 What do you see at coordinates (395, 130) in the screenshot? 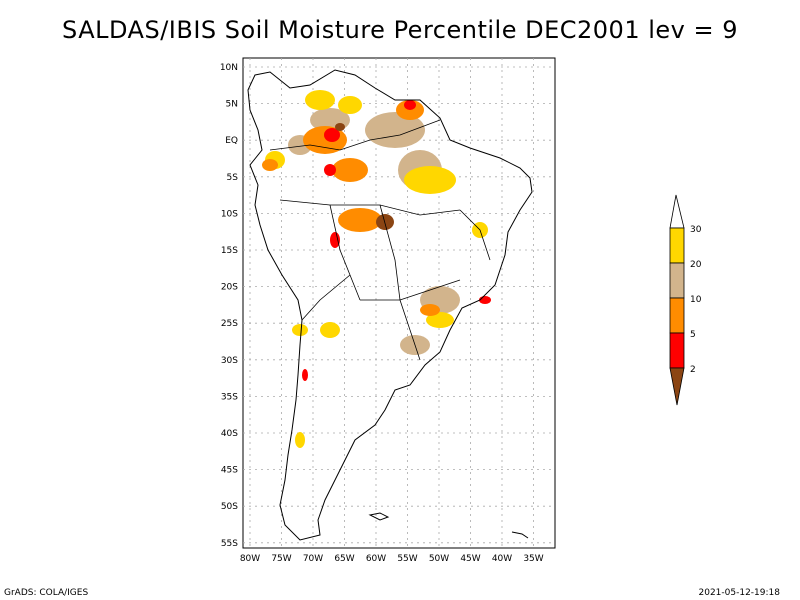
I see `patch-tan-amazon` at bounding box center [395, 130].